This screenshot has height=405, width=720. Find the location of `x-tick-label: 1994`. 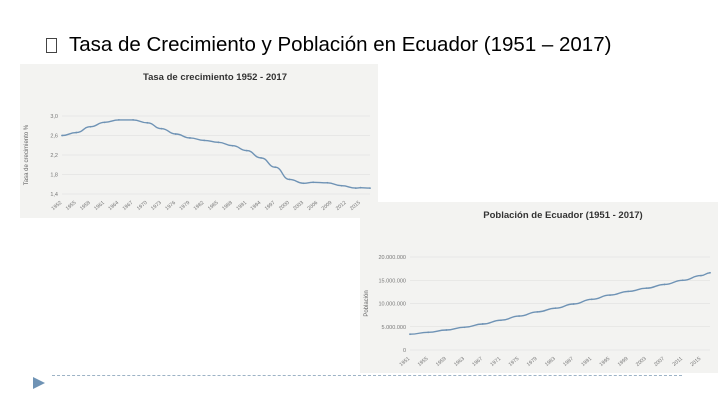

x-tick-label: 1994 is located at coordinates (256, 206).